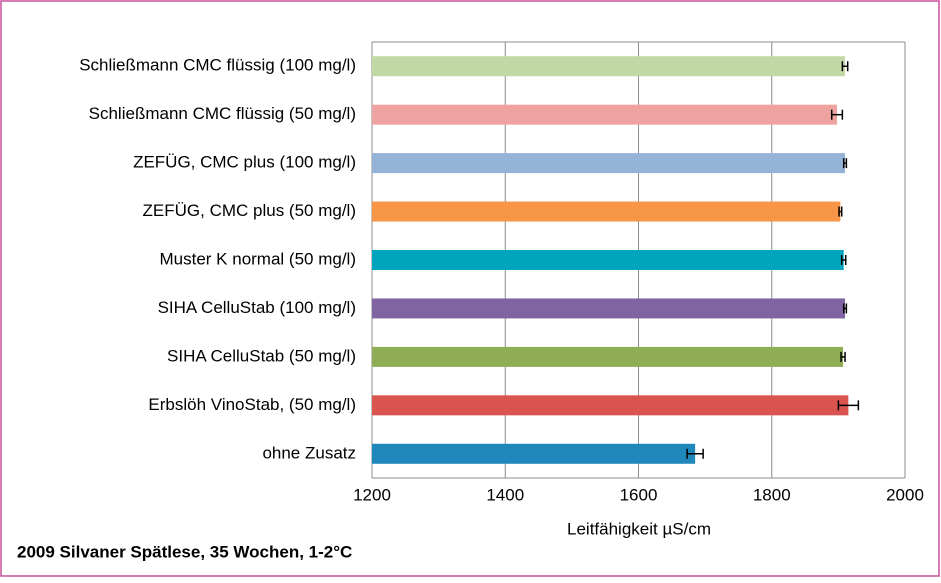 The image size is (941, 583). Describe the element at coordinates (258, 258) in the screenshot. I see `y-tick-label: Muster K normal (50 mg/l)` at that location.